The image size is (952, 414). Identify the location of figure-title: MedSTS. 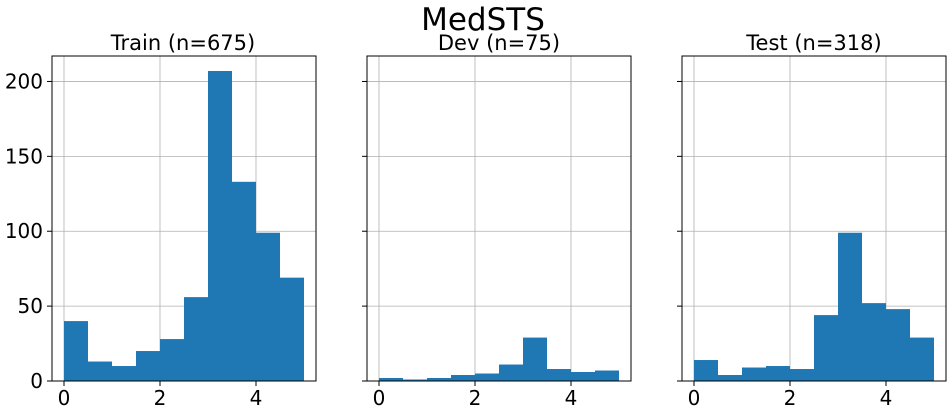
(483, 20).